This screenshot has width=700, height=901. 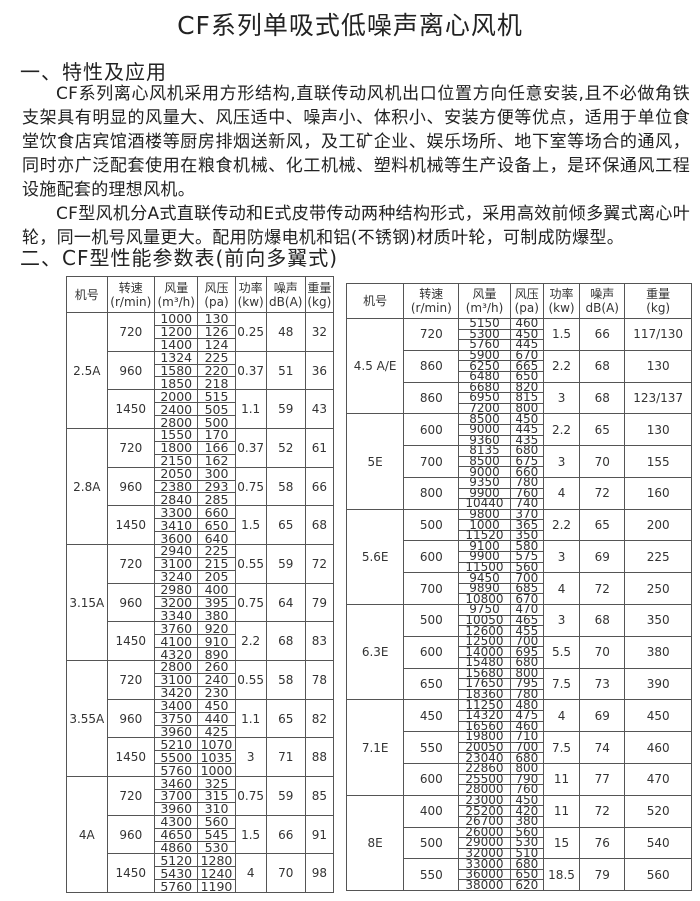 What do you see at coordinates (200, 847) in the screenshot?
I see `table-row: 4860 530` at bounding box center [200, 847].